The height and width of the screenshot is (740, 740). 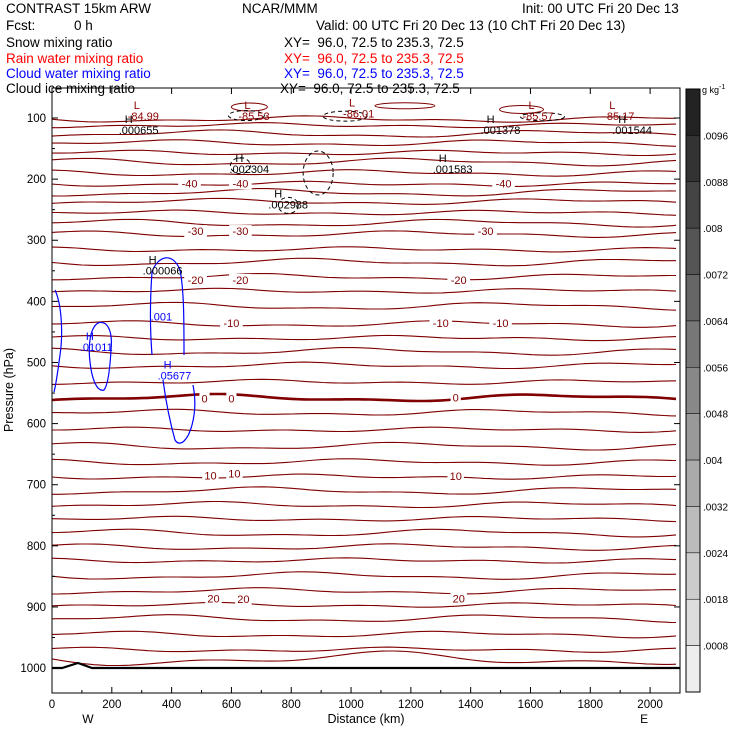 What do you see at coordinates (693, 390) in the screenshot?
I see `colorbar-frame` at bounding box center [693, 390].